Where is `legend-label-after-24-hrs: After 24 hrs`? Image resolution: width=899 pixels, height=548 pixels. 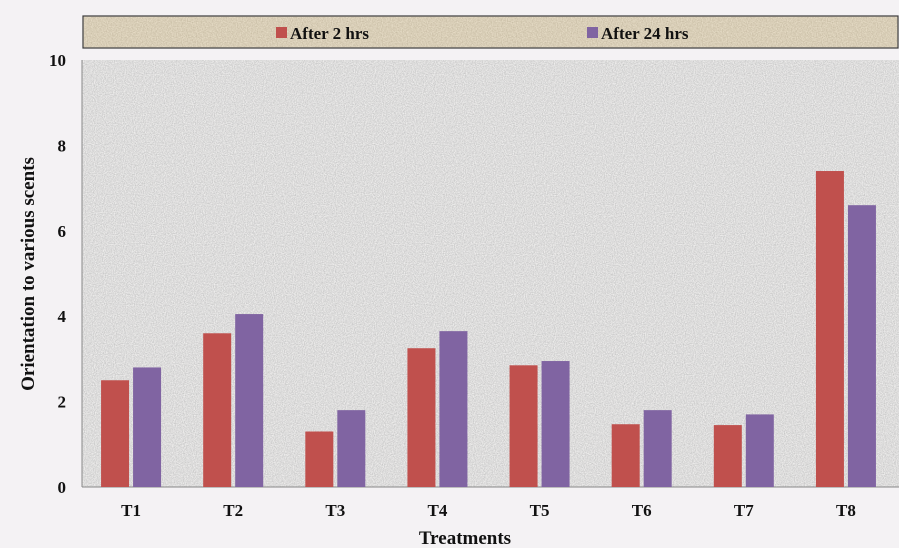
legend-label-after-24-hrs: After 24 hrs is located at coordinates (645, 33).